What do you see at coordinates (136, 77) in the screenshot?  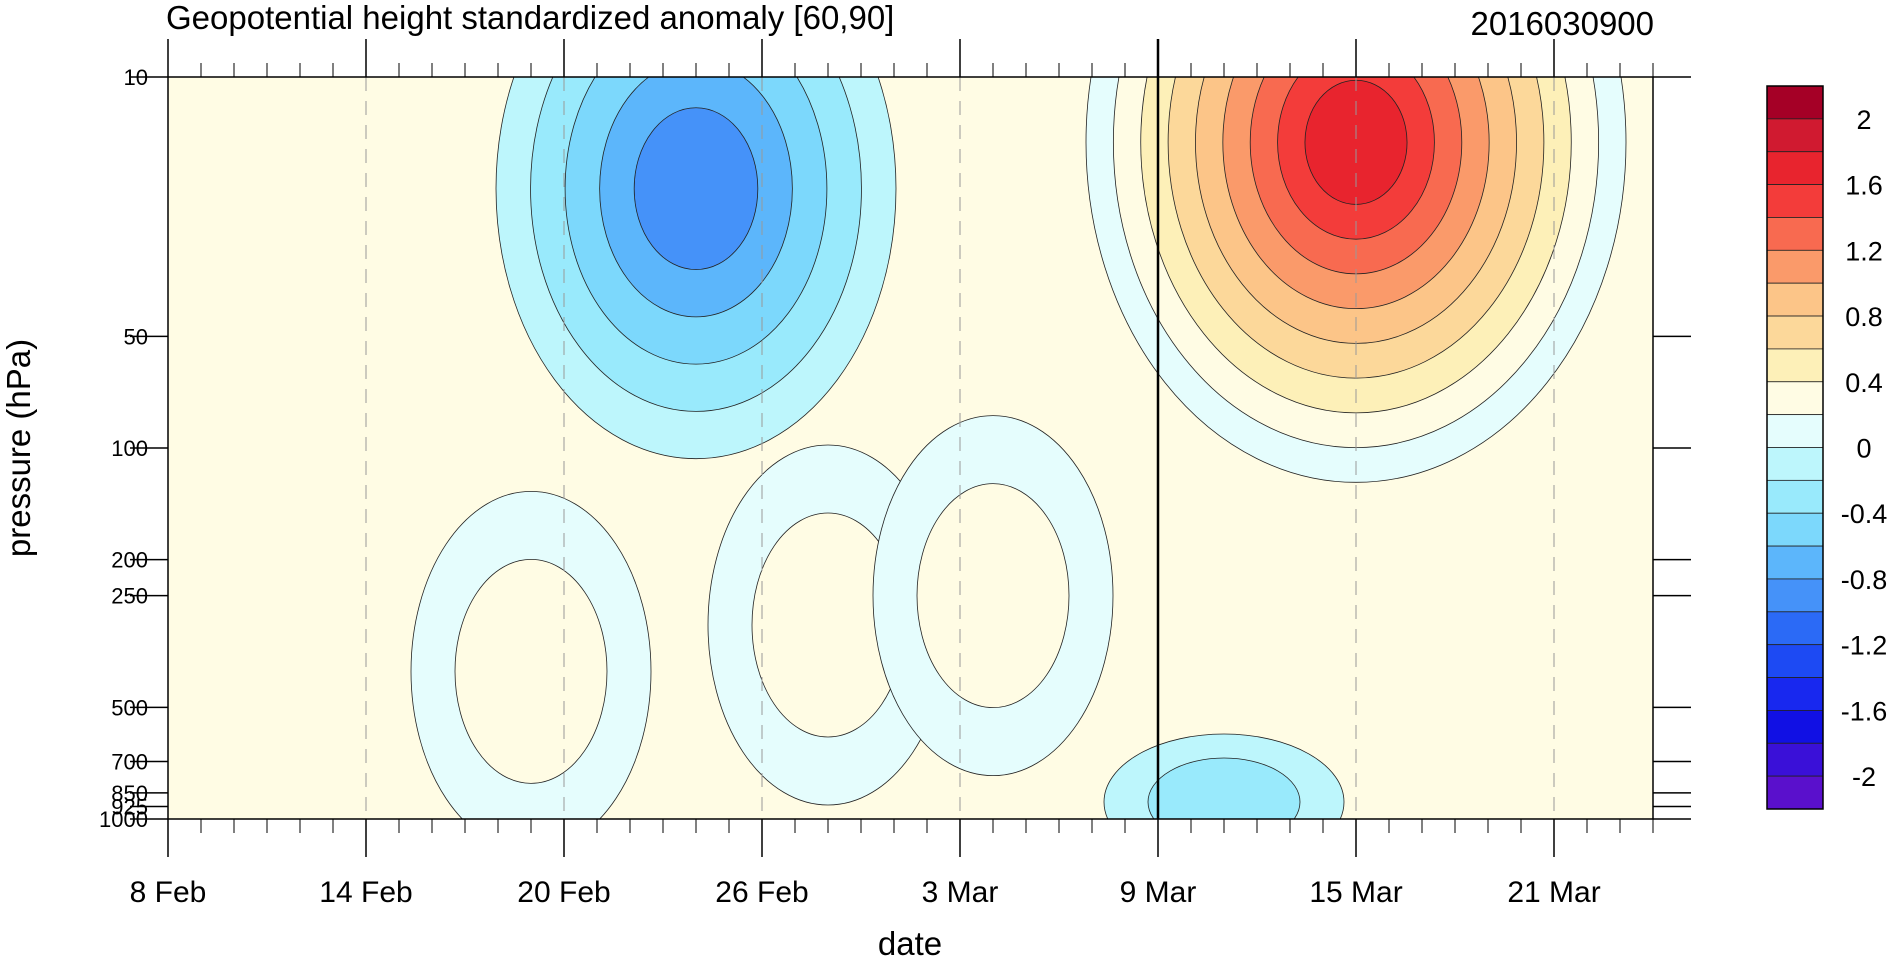 I see `y-tick-label: 10` at bounding box center [136, 77].